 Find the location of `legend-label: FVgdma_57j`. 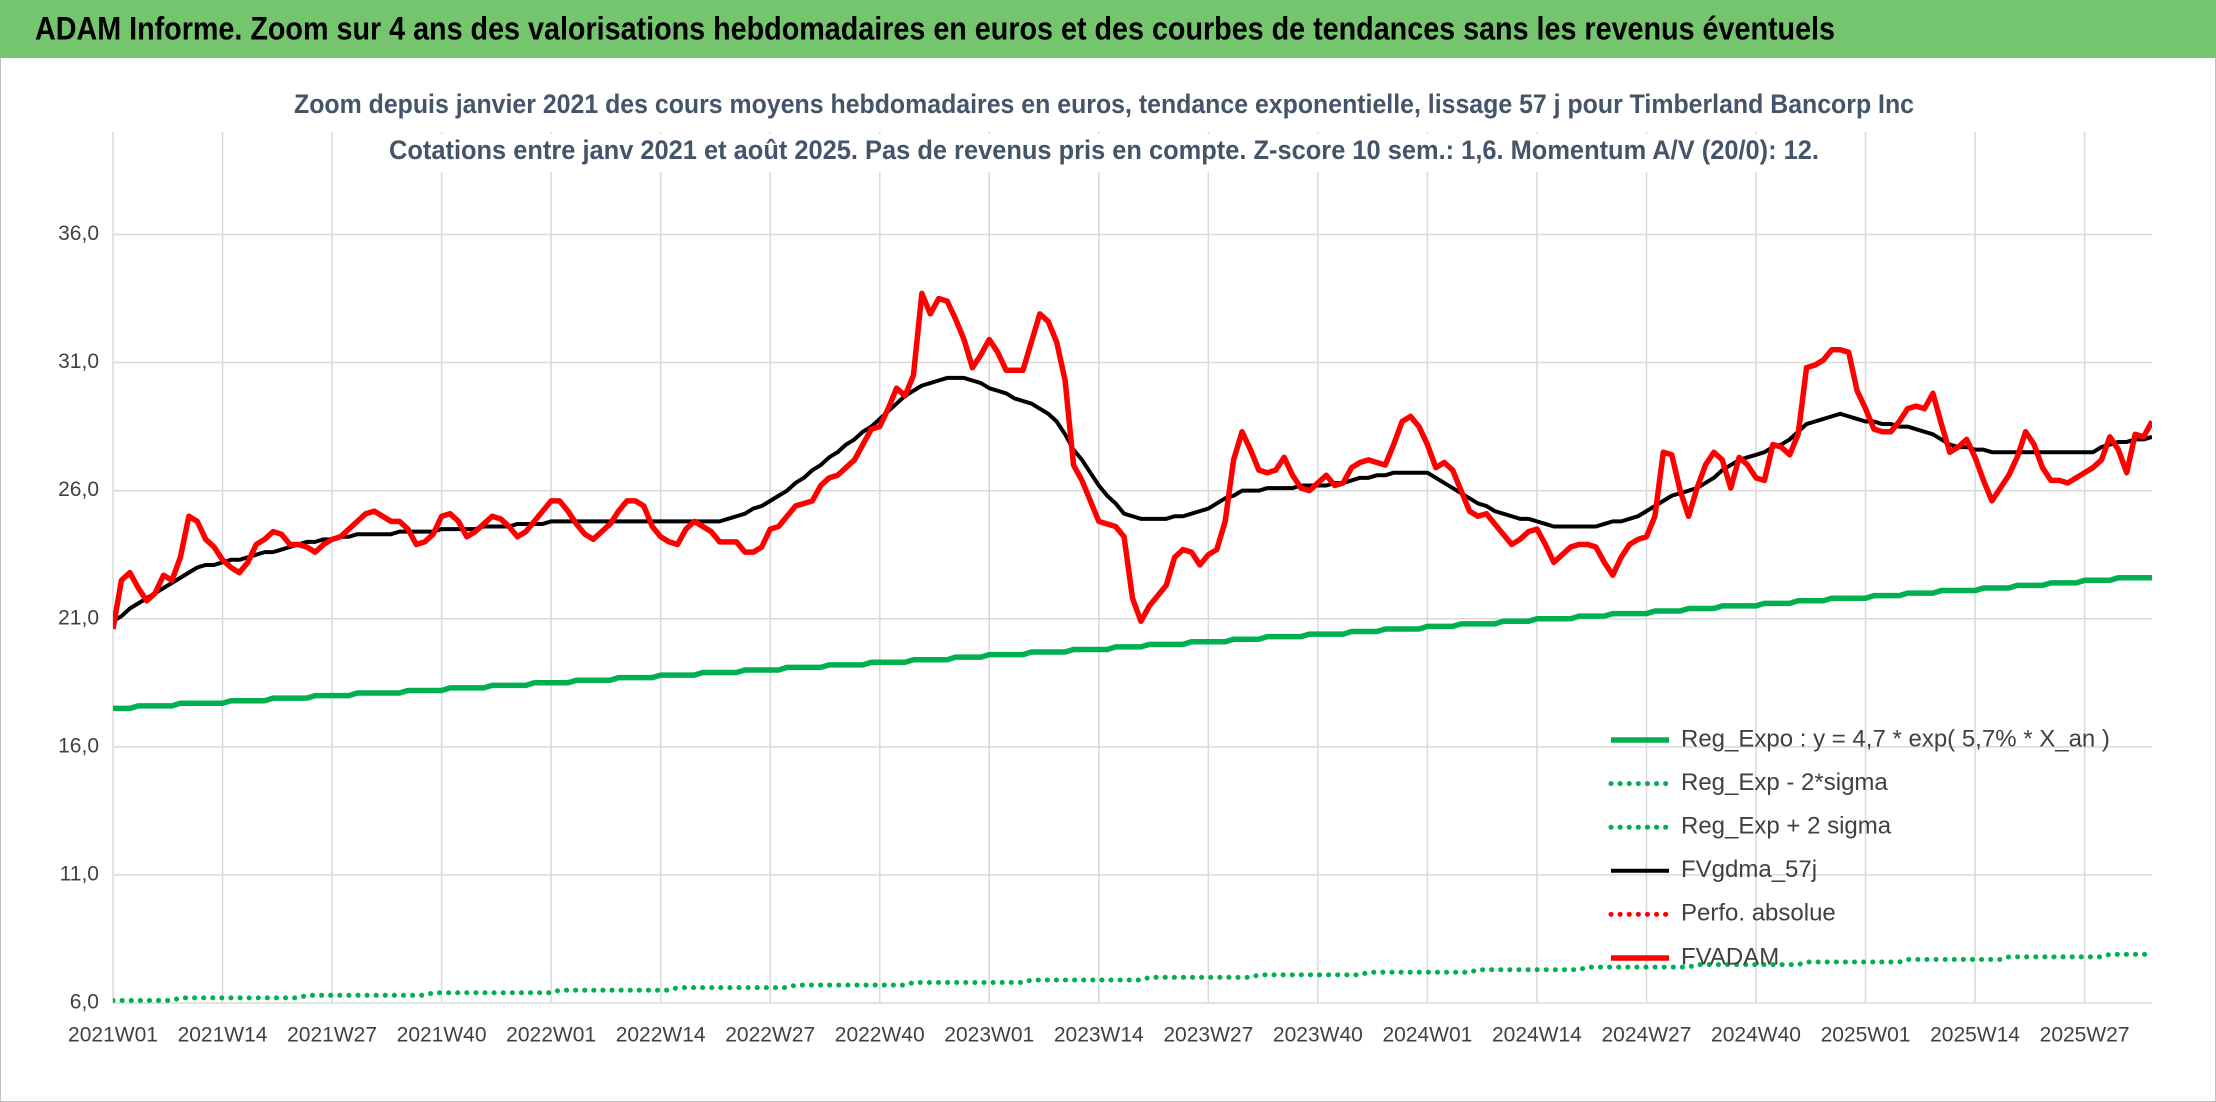

legend-label: FVgdma_57j is located at coordinates (1749, 869).